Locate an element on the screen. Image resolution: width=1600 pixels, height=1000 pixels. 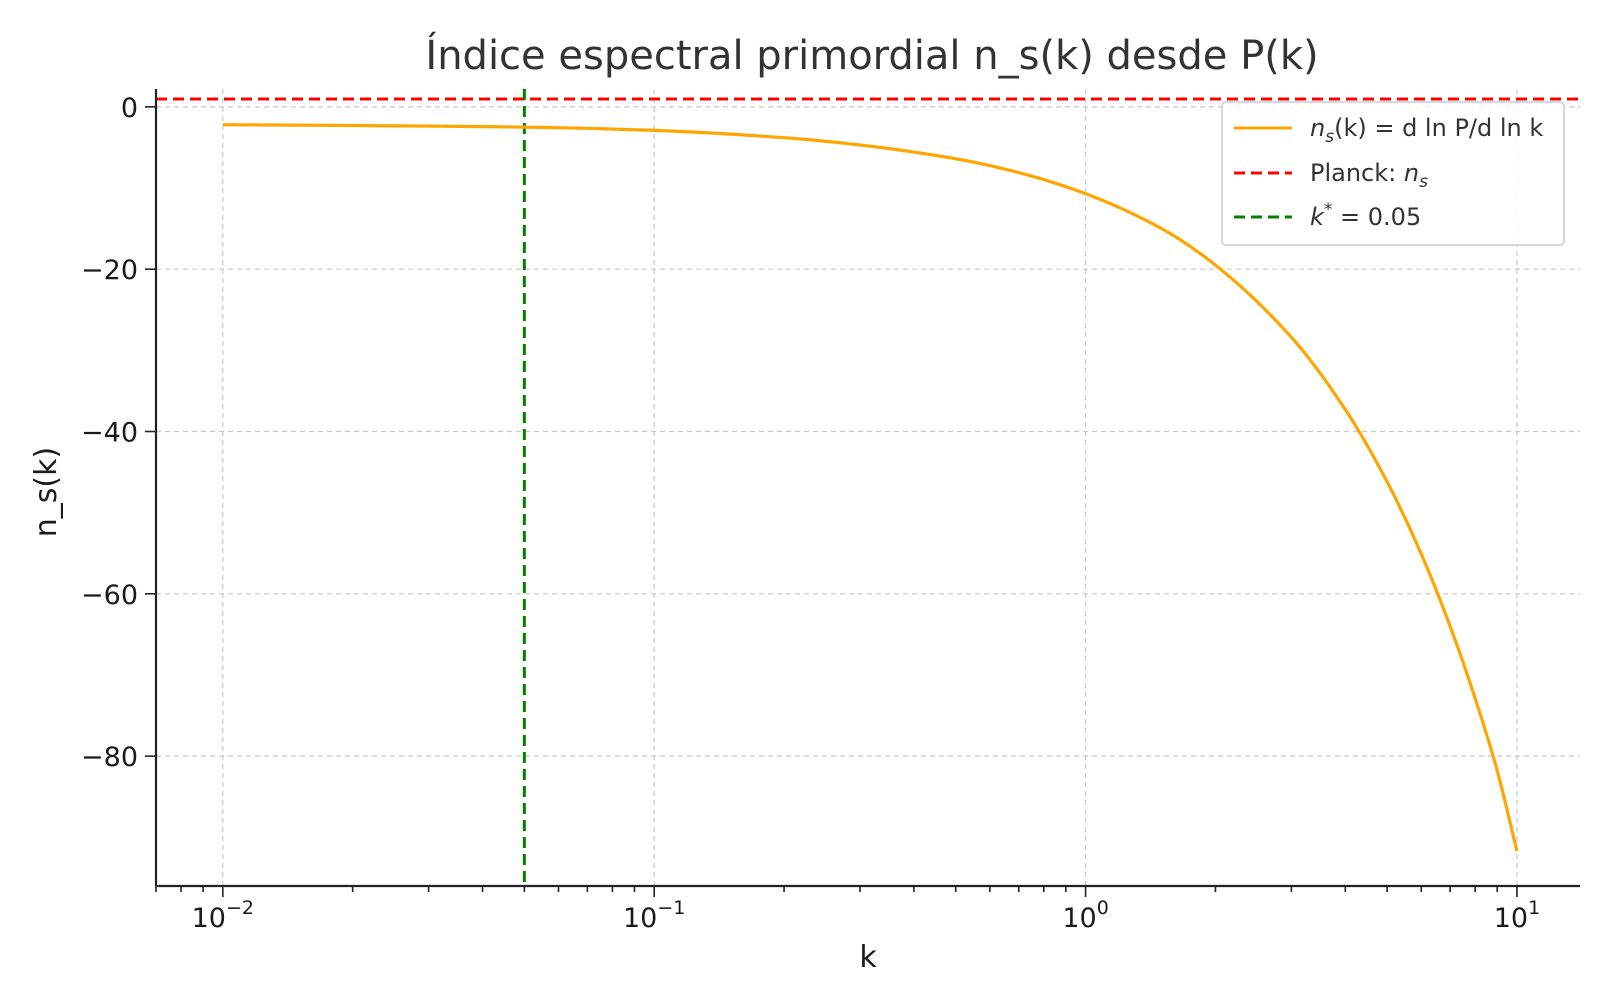
x-axis-label: k is located at coordinates (868, 957).